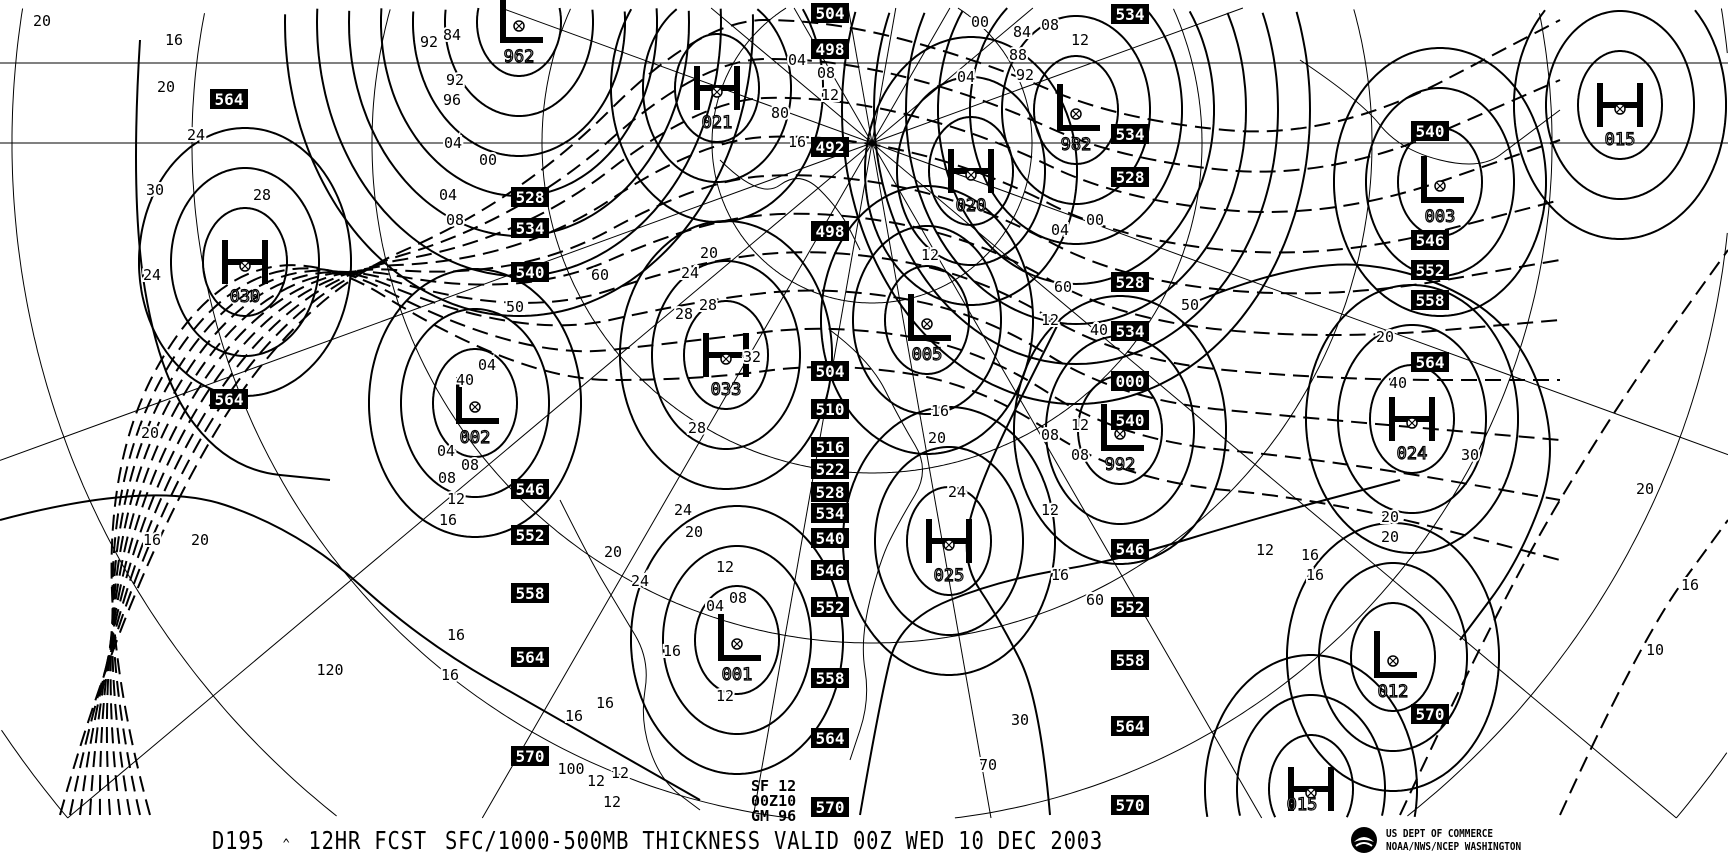 The image size is (1728, 855). Describe the element at coordinates (1412, 430) in the screenshot. I see `high-pressure-center: 024` at that location.